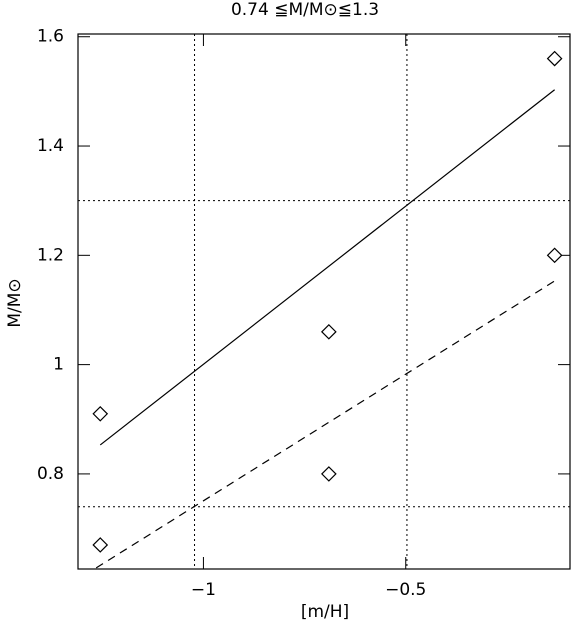 The image size is (575, 632). What do you see at coordinates (15, 302) in the screenshot?
I see `y-axis-label: M/M⊙` at bounding box center [15, 302].